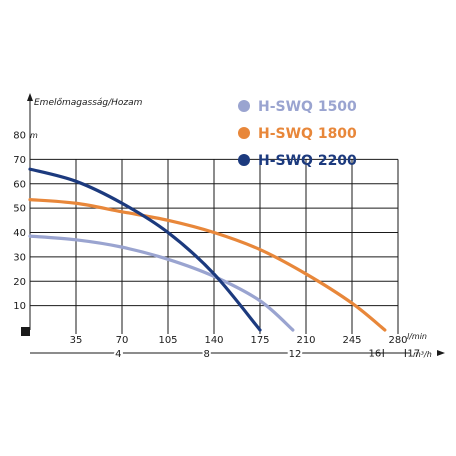 The width and height of the screenshot is (456, 456). Describe the element at coordinates (19, 209) in the screenshot. I see `y-tick-label: 50` at that location.